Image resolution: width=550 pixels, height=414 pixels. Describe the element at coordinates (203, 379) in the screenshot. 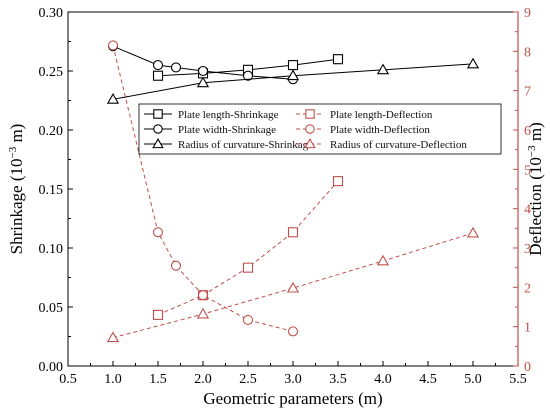

I see `x-tick-label: 2.0` at that location.